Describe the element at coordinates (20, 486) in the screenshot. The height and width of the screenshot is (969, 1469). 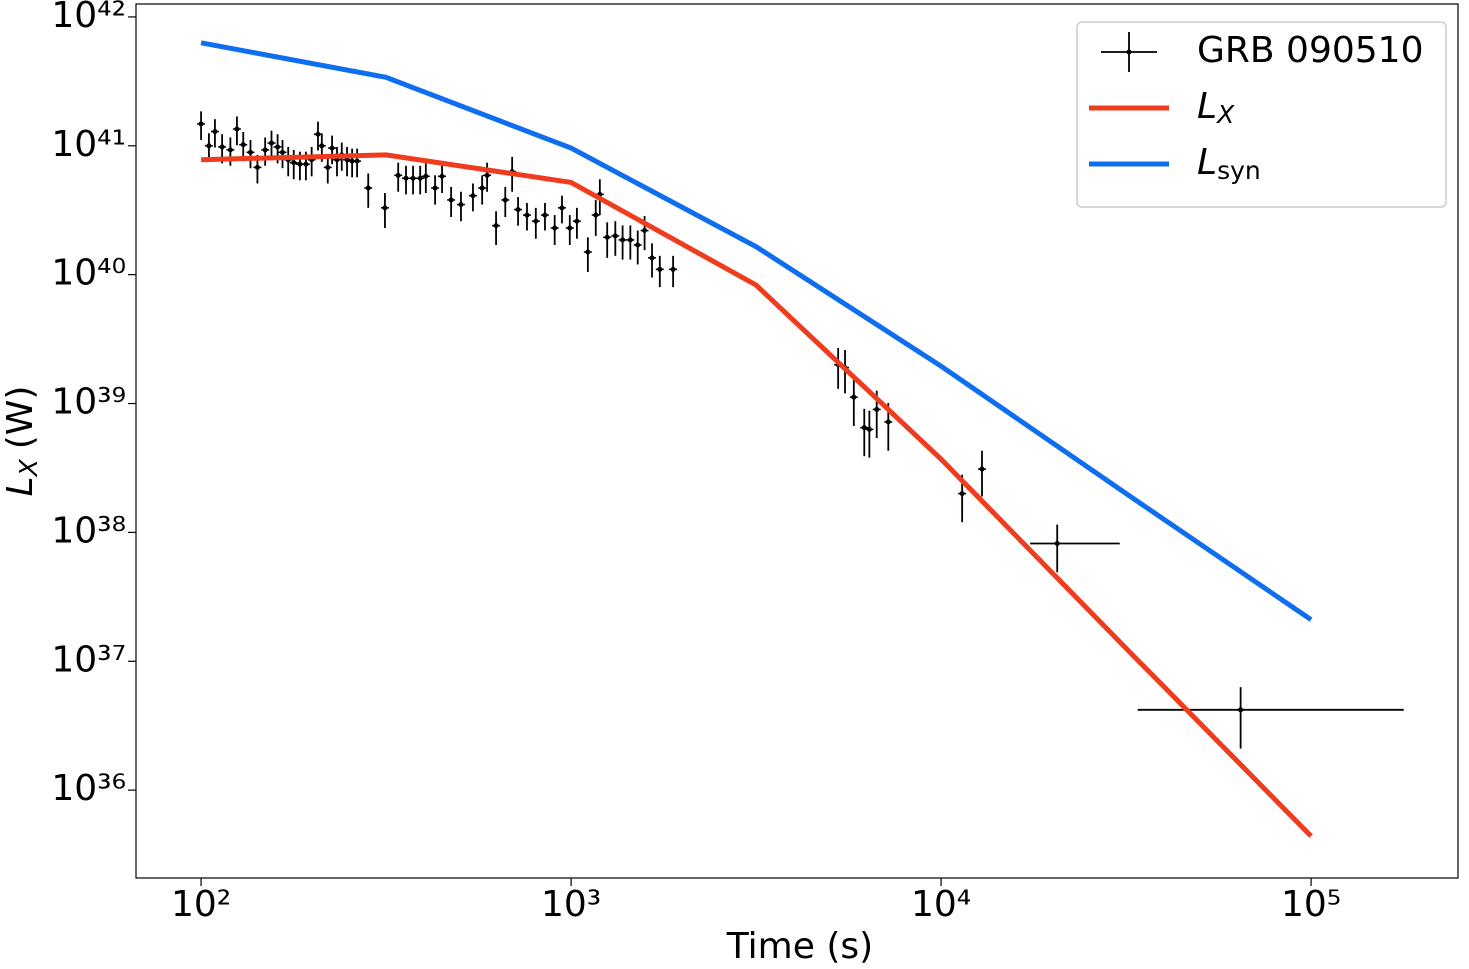
I see `y-axis-label-main: L` at that location.